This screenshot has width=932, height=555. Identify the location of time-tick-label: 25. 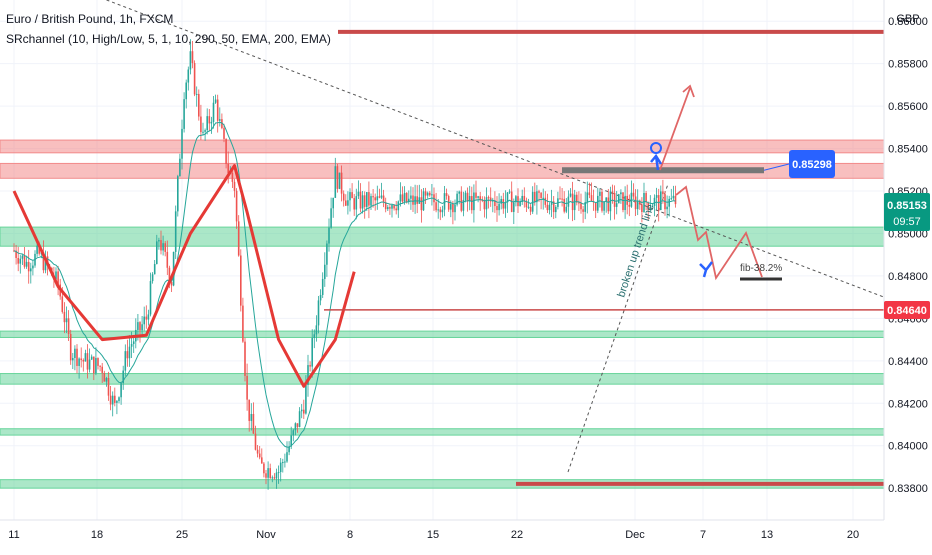
(182, 535).